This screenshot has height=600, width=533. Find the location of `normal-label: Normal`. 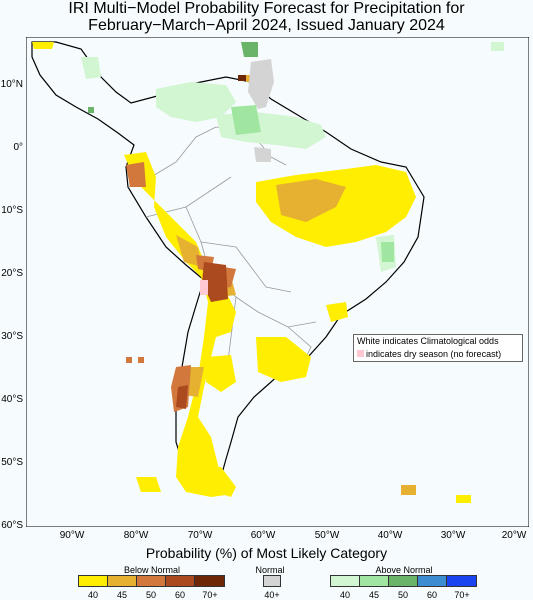

normal-label: Normal is located at coordinates (270, 570).